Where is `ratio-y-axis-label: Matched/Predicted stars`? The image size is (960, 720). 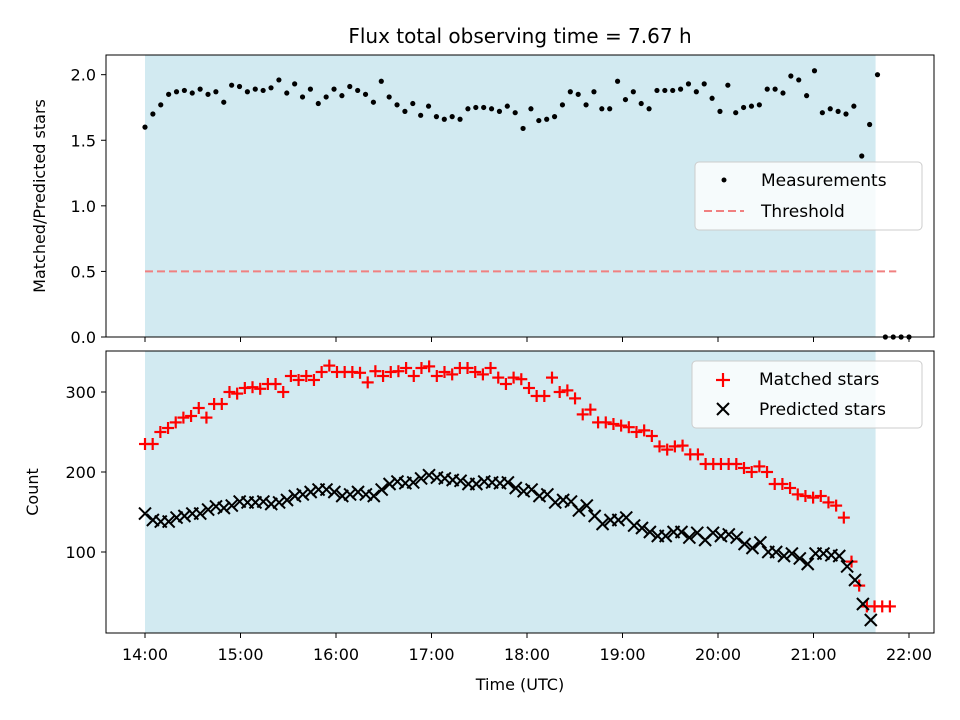
ratio-y-axis-label: Matched/Predicted stars is located at coordinates (39, 196).